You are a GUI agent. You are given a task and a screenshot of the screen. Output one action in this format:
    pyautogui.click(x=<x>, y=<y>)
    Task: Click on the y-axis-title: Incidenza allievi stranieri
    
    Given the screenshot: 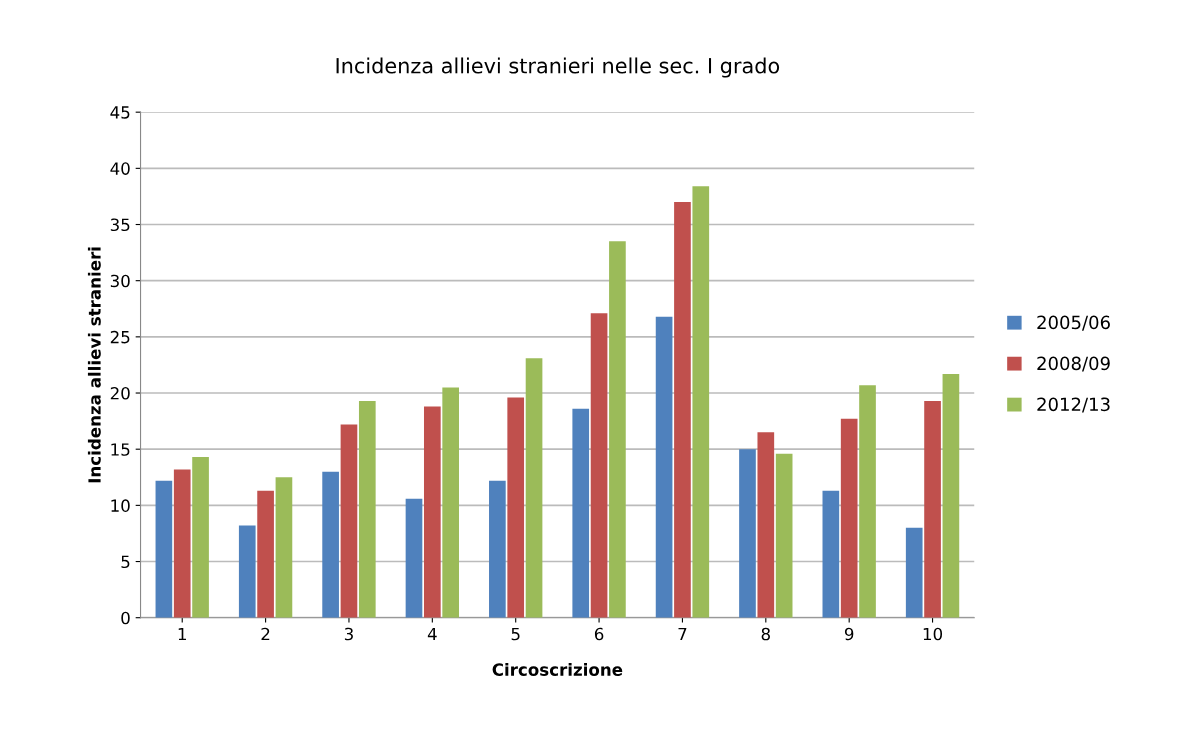 What is the action you would take?
    pyautogui.click(x=94, y=365)
    